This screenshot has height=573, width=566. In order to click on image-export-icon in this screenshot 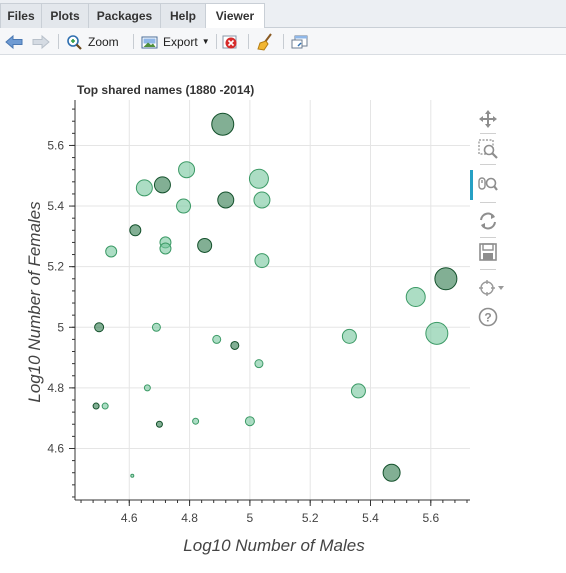, I will do `click(149, 42)`.